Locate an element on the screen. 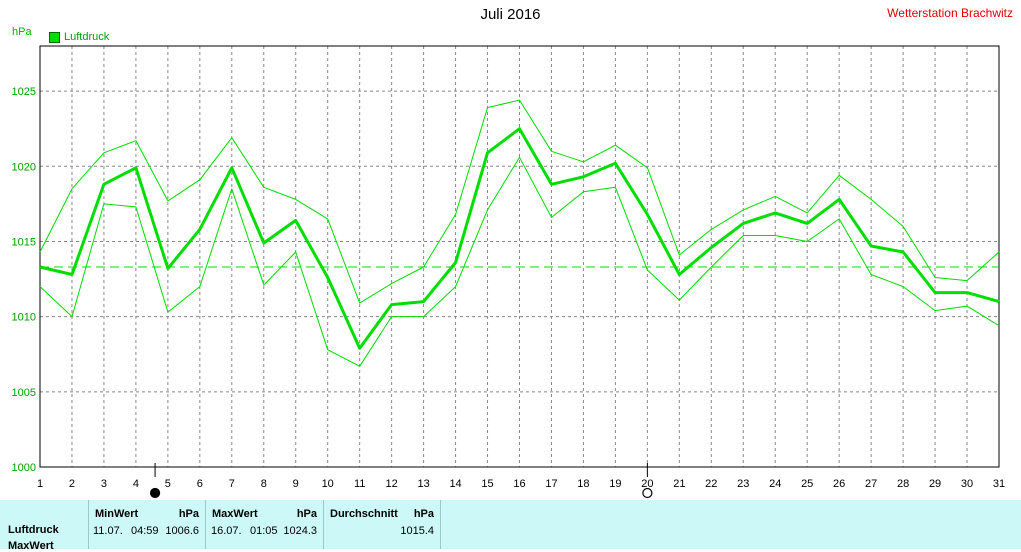 The height and width of the screenshot is (552, 1021). y-tick-label: 1025 is located at coordinates (24, 92).